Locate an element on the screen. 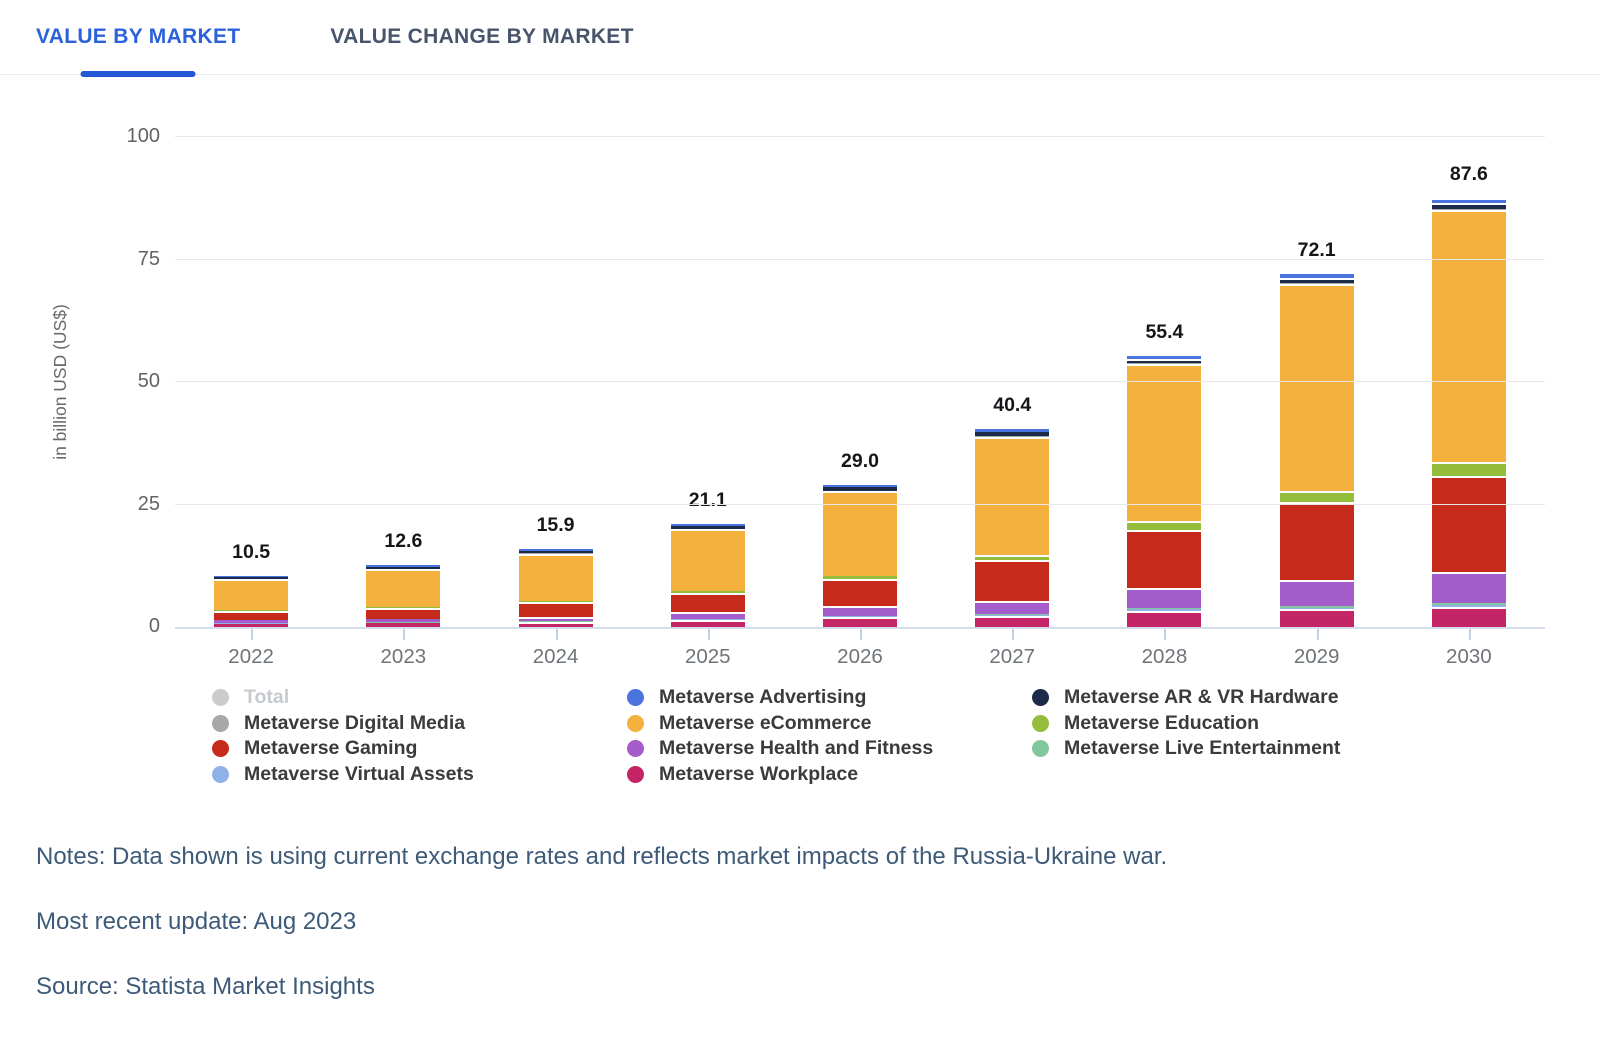 This screenshot has height=1051, width=1600. tab-value-change-by-market: VALUE CHANGE BY MARKET is located at coordinates (481, 37).